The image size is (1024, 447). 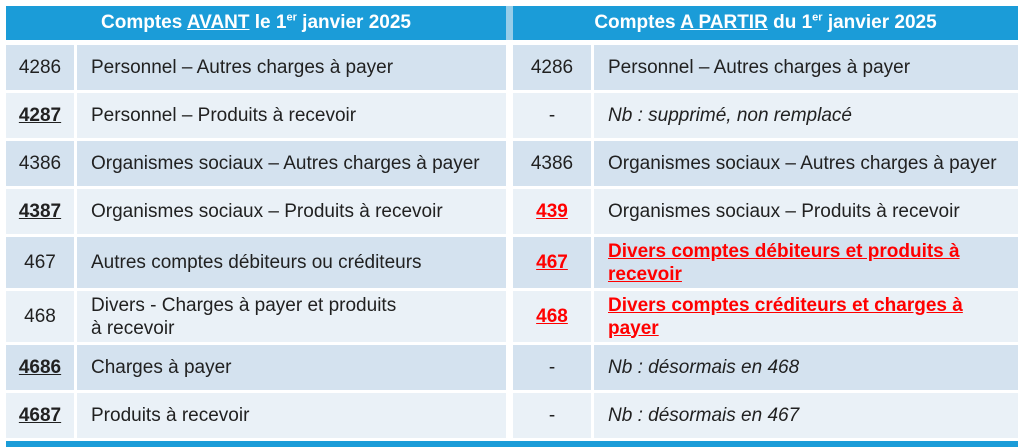 I want to click on table-bottom-accent-bar, so click(x=512, y=444).